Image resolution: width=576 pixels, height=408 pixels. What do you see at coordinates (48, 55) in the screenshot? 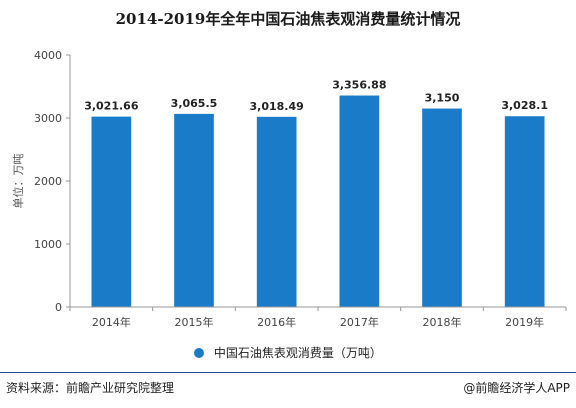
I see `y-tick-label: 4000` at bounding box center [48, 55].